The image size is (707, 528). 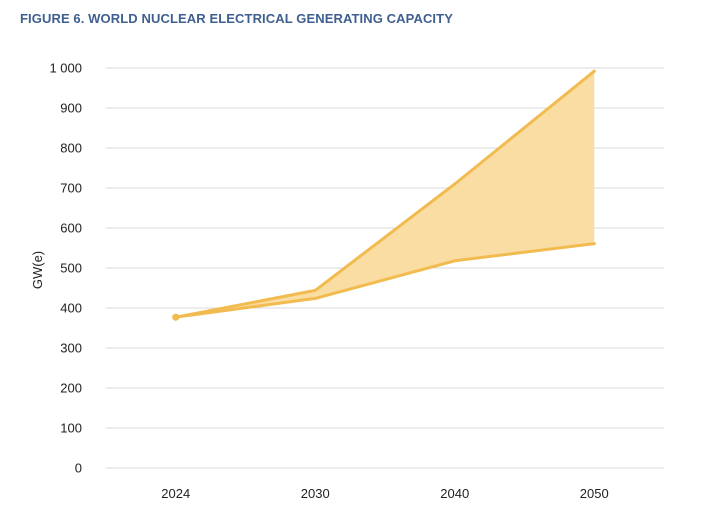 I want to click on x-tick-label: 2024, so click(x=175, y=493).